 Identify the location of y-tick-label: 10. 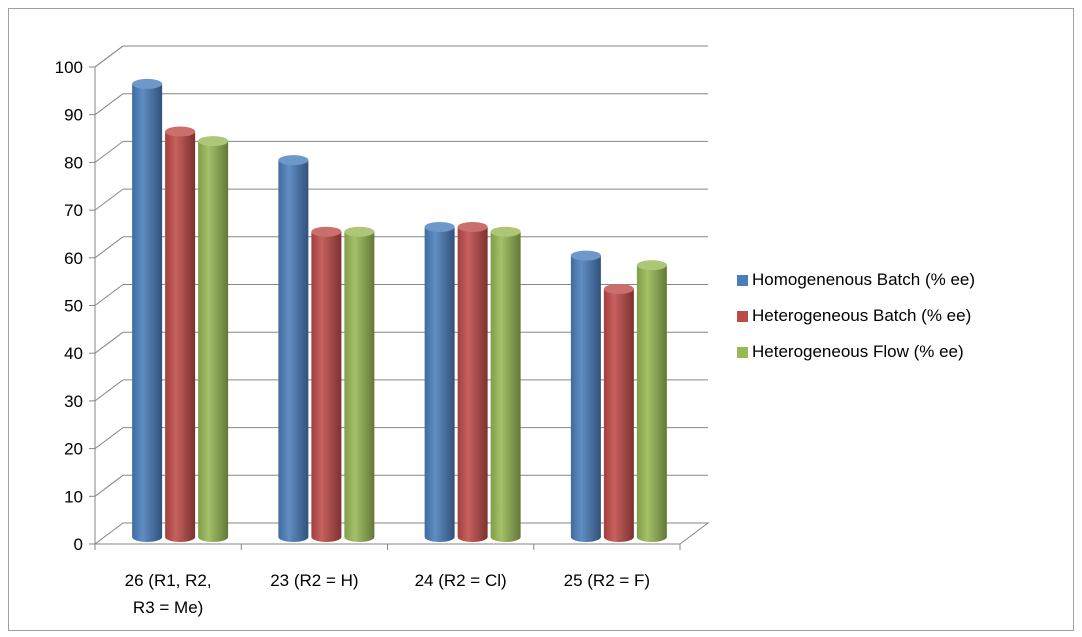
(73, 496).